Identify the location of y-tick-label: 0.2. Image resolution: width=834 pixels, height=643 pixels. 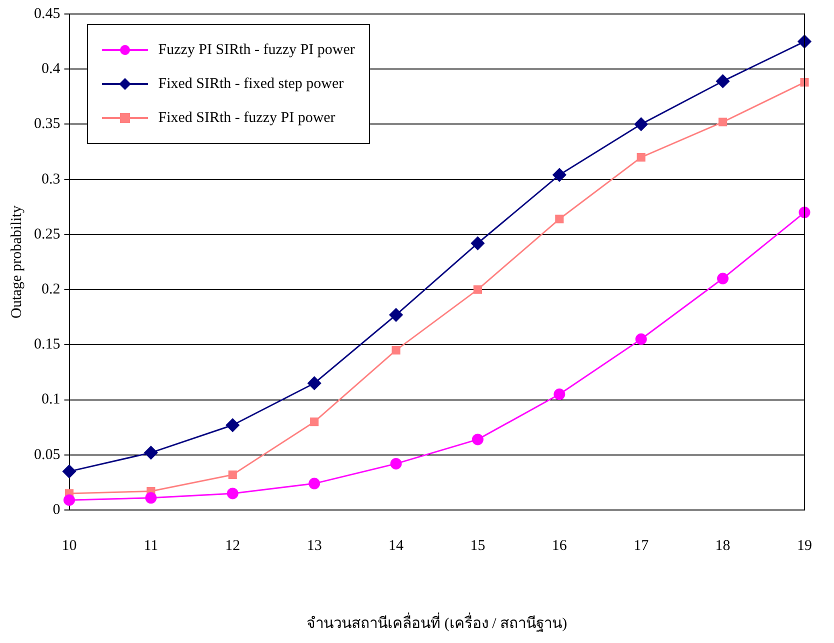
(51, 289).